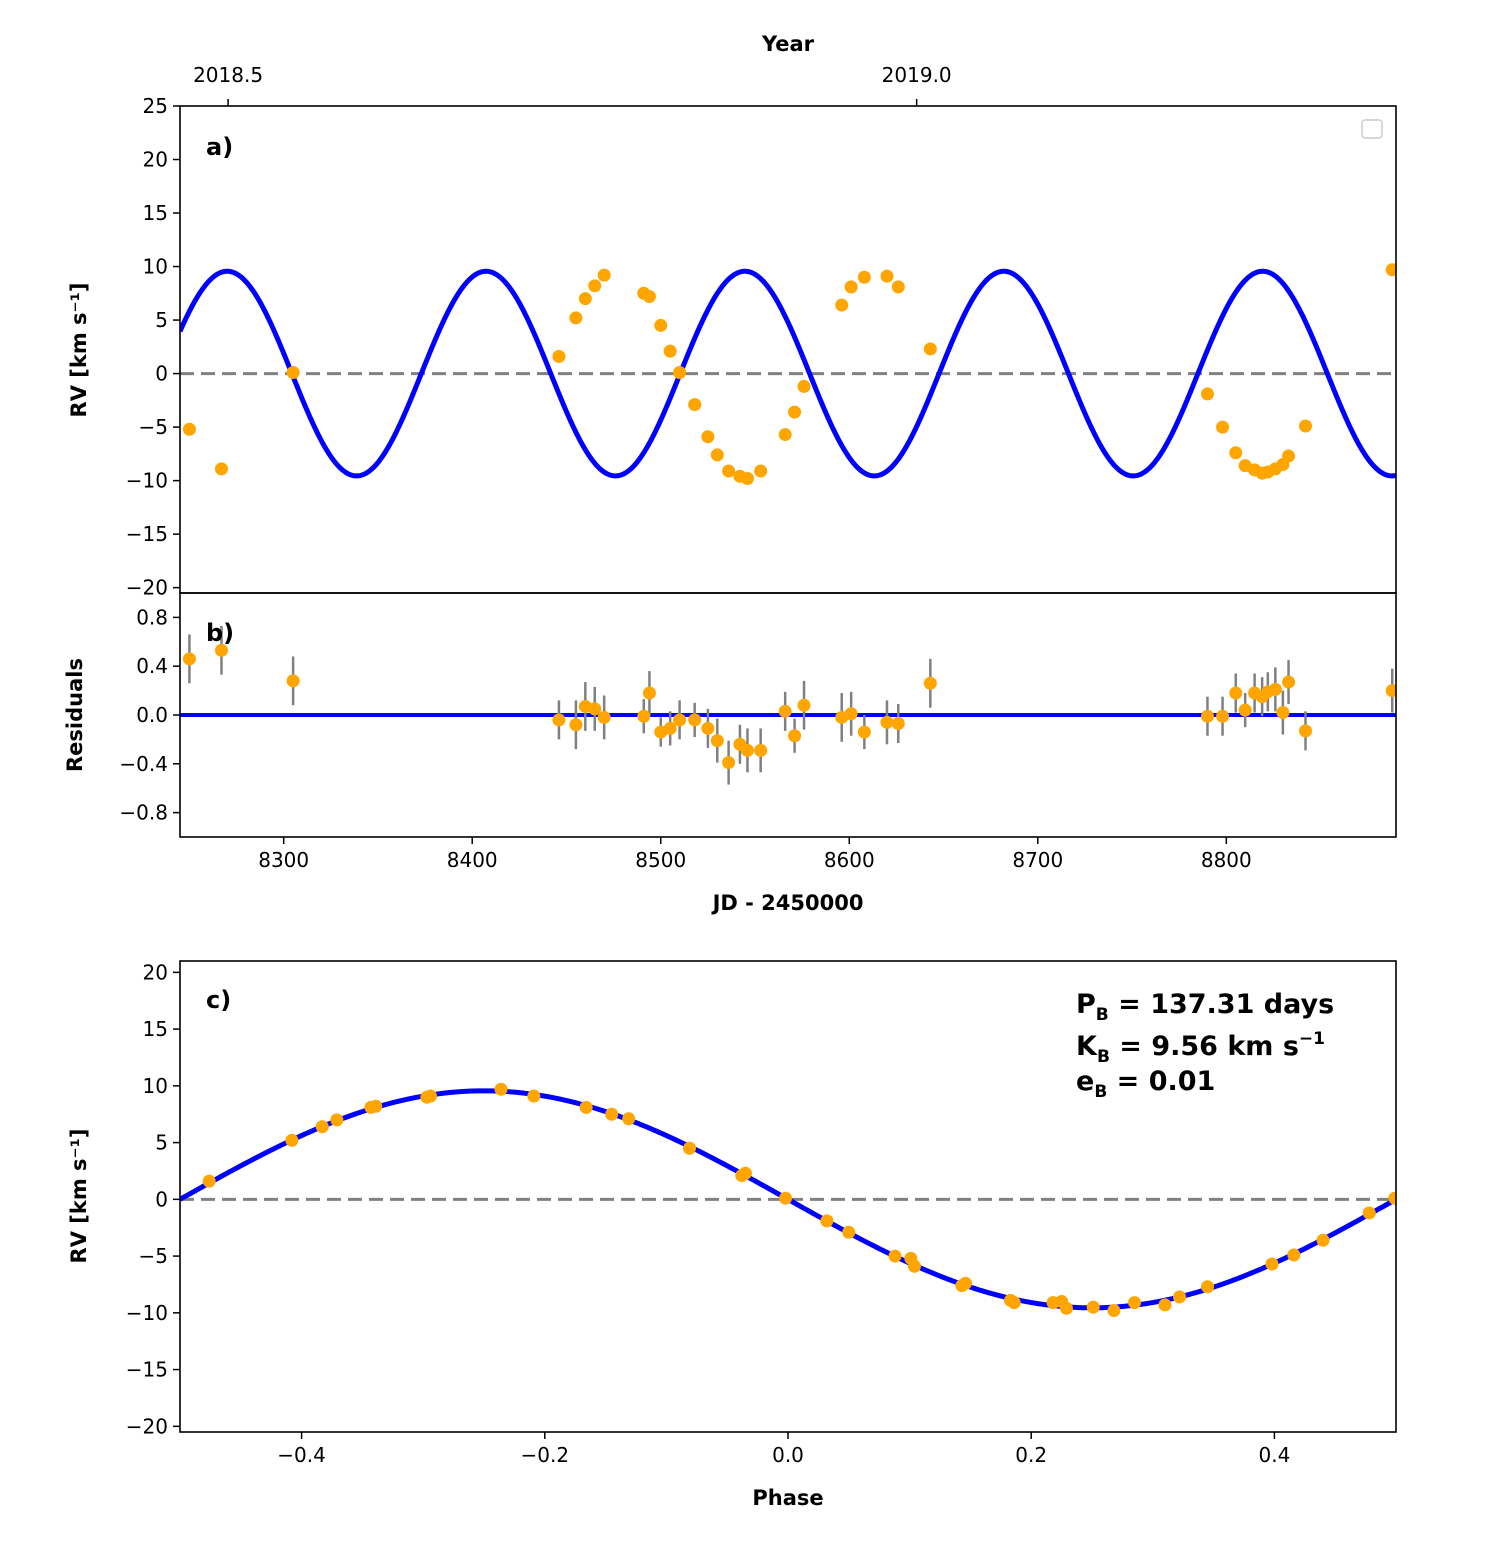  I want to click on x-tick-label: 0.0, so click(788, 1455).